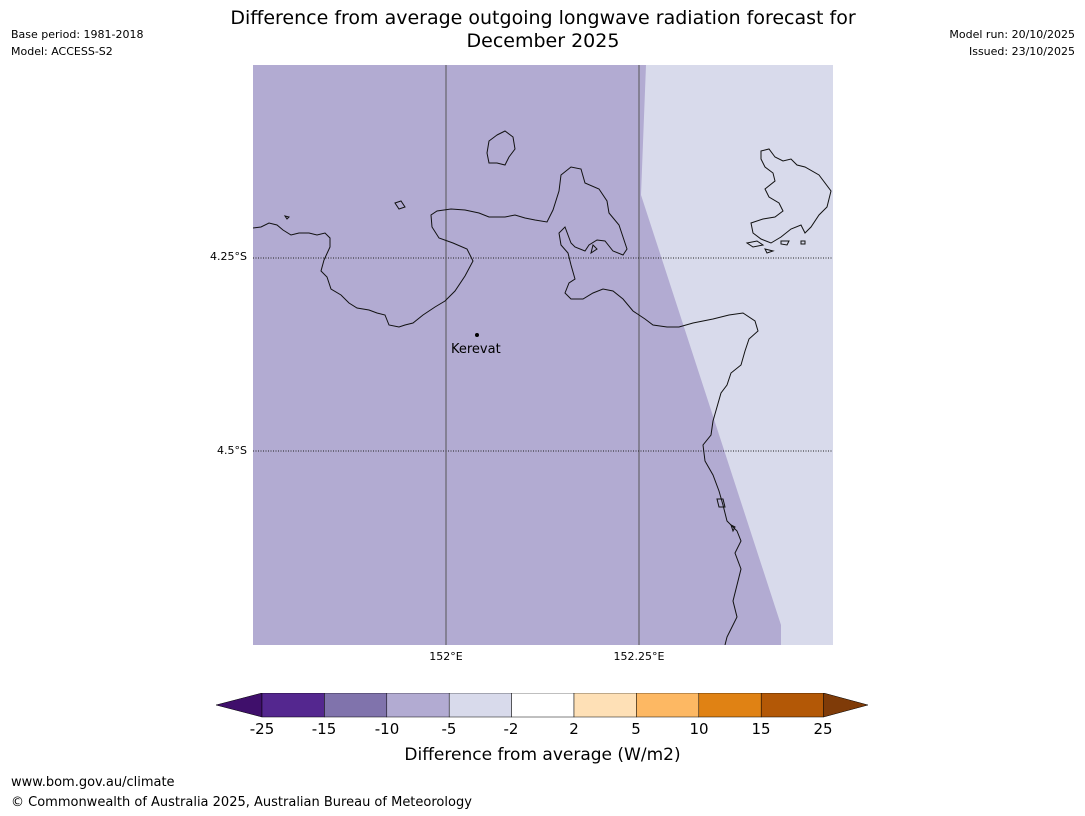 The height and width of the screenshot is (816, 1085). Describe the element at coordinates (449, 729) in the screenshot. I see `colorbar-tick: -5` at that location.